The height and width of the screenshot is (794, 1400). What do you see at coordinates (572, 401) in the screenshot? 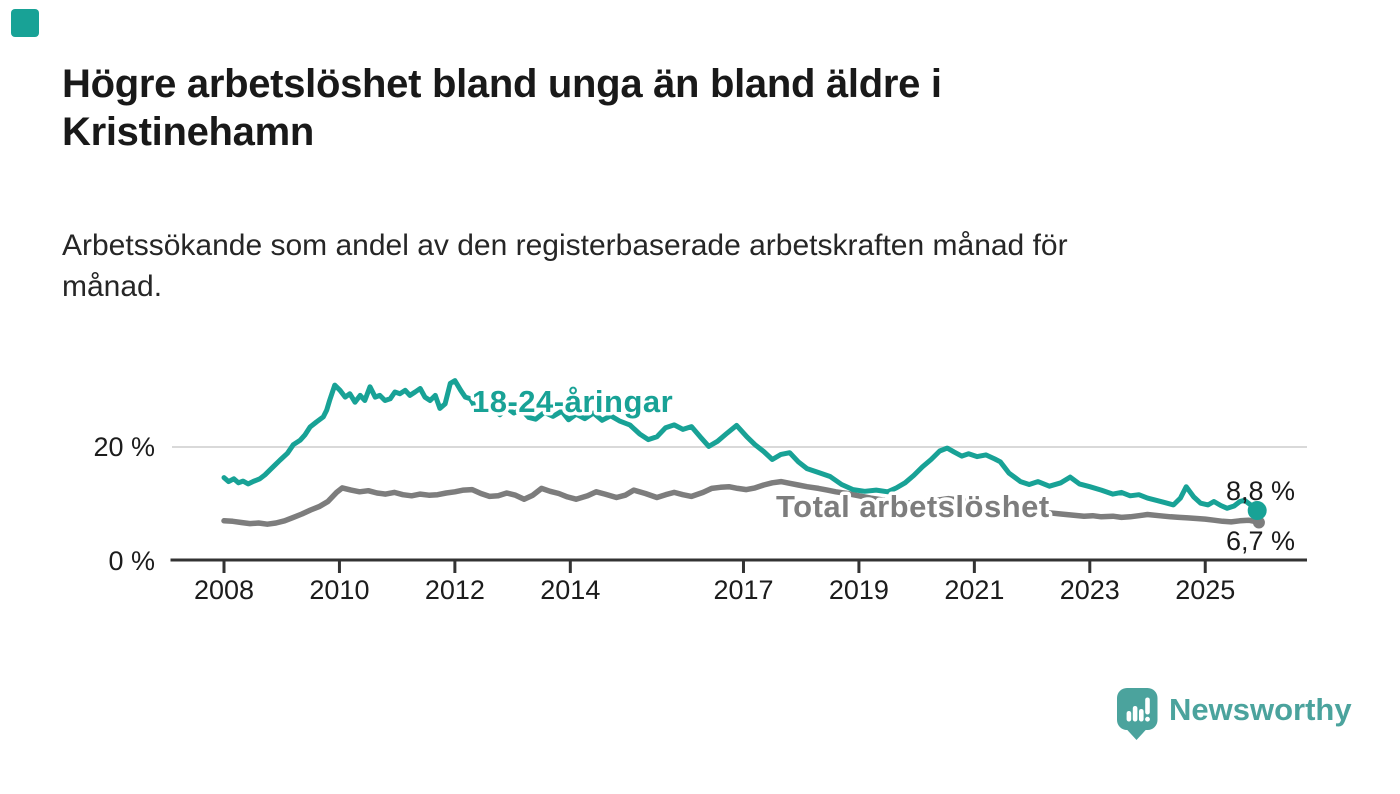
I see `series-label-youth: 18-24-åringar` at bounding box center [572, 401].